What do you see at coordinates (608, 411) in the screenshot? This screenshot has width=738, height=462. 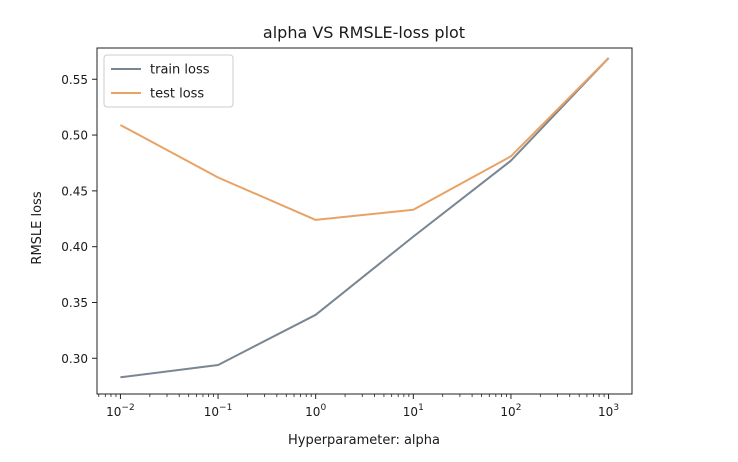 I see `x-tick-label: 10³` at bounding box center [608, 411].